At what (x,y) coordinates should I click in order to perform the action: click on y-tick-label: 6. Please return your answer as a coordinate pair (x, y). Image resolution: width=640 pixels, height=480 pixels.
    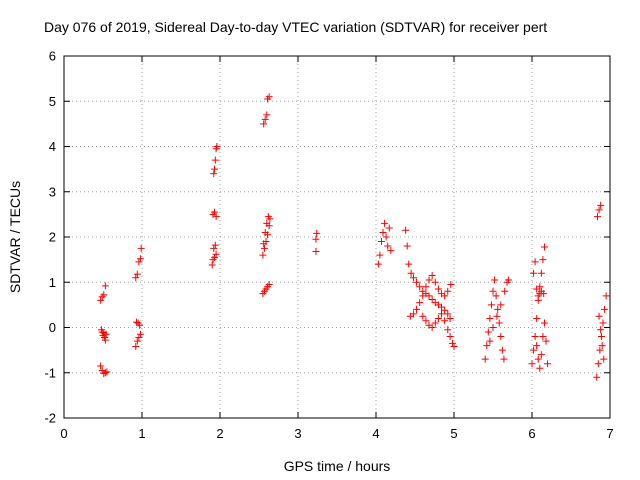
    Looking at the image, I should click on (52, 56).